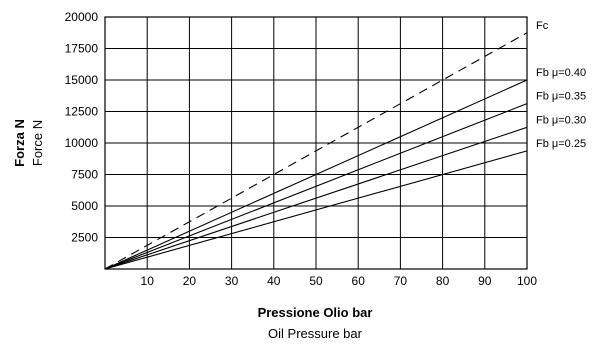 The height and width of the screenshot is (350, 593). Describe the element at coordinates (84, 206) in the screenshot. I see `y-tick-label: 5000` at that location.